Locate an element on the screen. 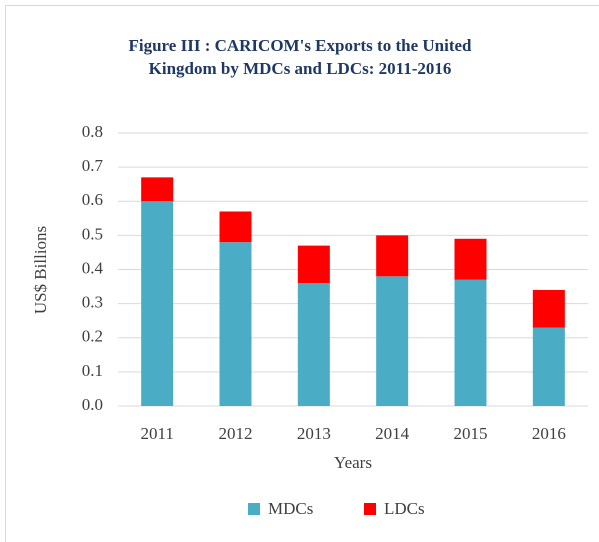  x-tick-label: 2011 is located at coordinates (156, 433).